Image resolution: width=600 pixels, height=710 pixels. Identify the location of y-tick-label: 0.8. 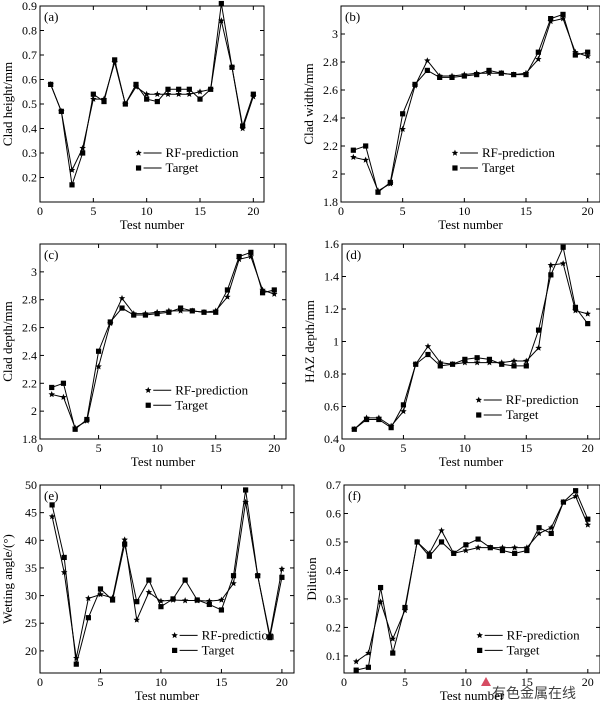
(29, 31).